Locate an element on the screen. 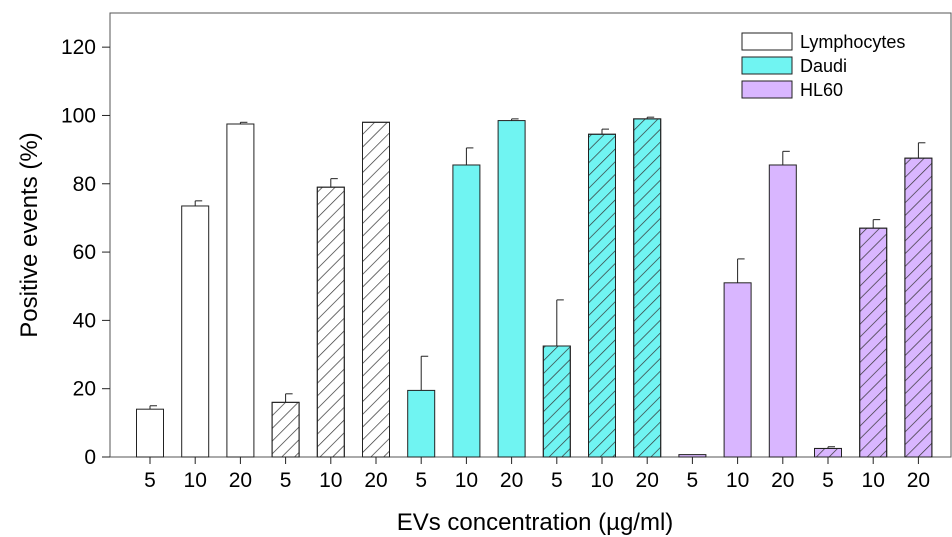 This screenshot has width=952, height=537. legend-label: Lymphocytes is located at coordinates (852, 42).